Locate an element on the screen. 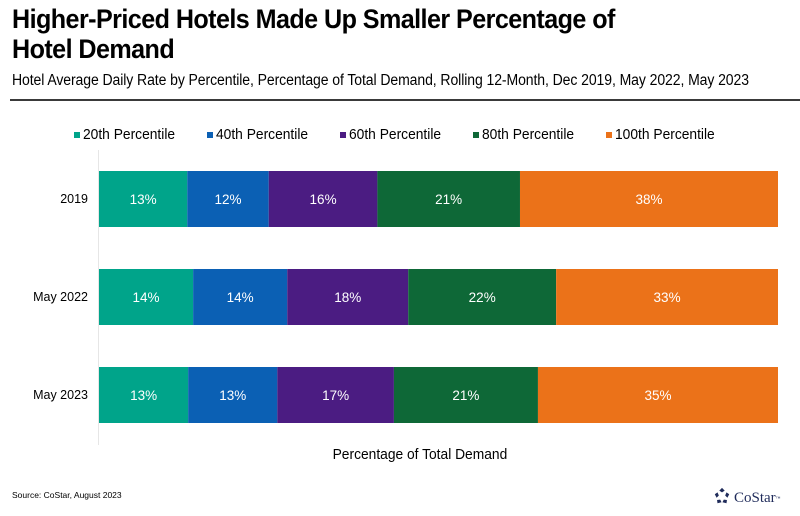  bar-segment-may-2022-60th-percentile is located at coordinates (348, 297).